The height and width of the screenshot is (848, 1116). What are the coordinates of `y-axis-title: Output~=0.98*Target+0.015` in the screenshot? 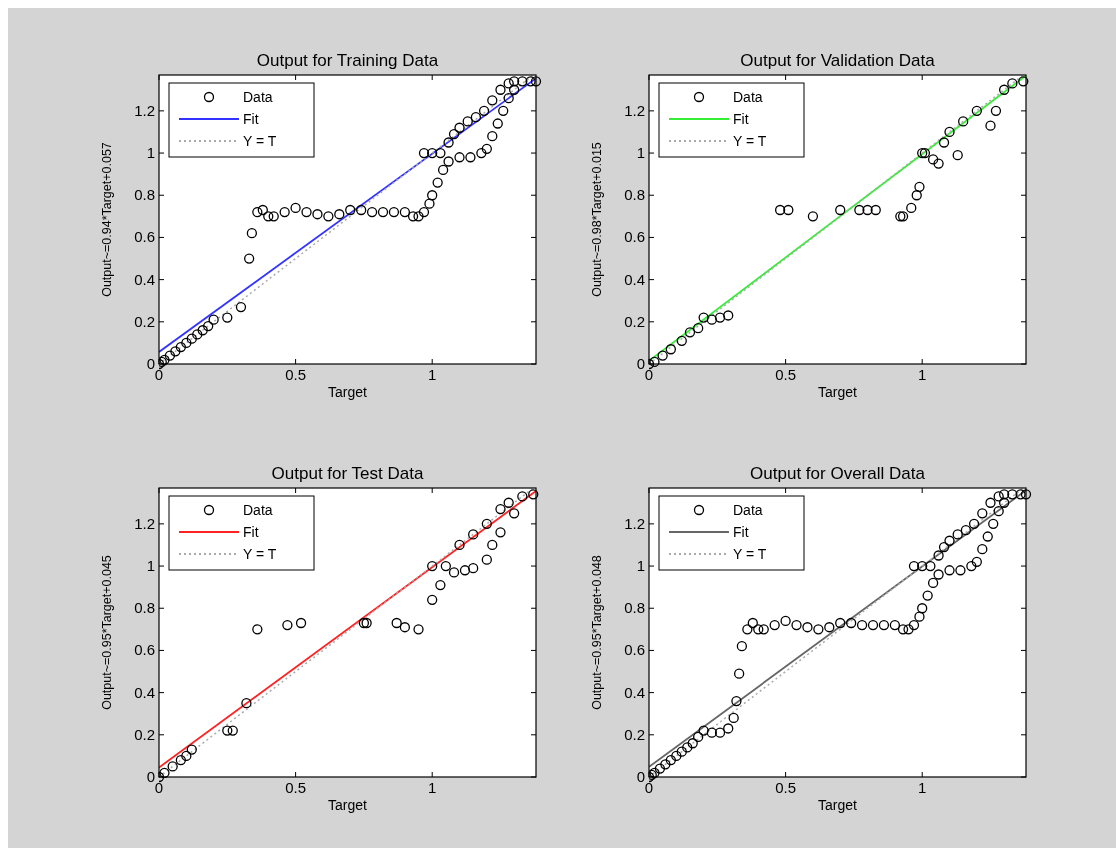 It's located at (597, 219).